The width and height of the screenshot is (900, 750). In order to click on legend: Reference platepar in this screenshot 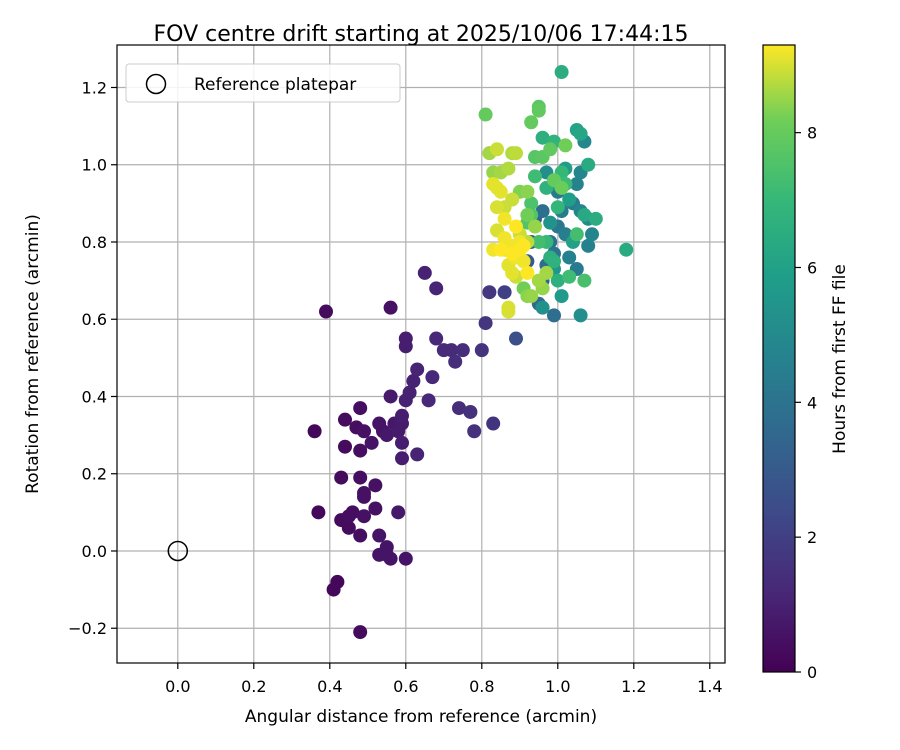, I will do `click(263, 83)`.